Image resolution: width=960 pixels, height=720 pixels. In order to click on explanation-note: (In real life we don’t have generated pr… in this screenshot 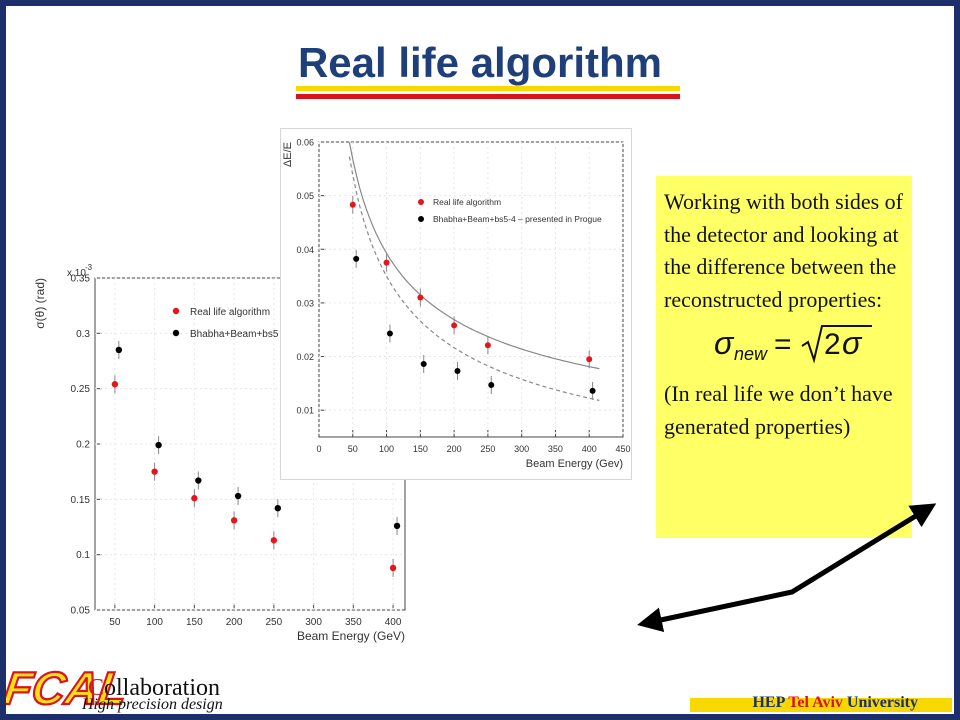, I will do `click(778, 410)`.